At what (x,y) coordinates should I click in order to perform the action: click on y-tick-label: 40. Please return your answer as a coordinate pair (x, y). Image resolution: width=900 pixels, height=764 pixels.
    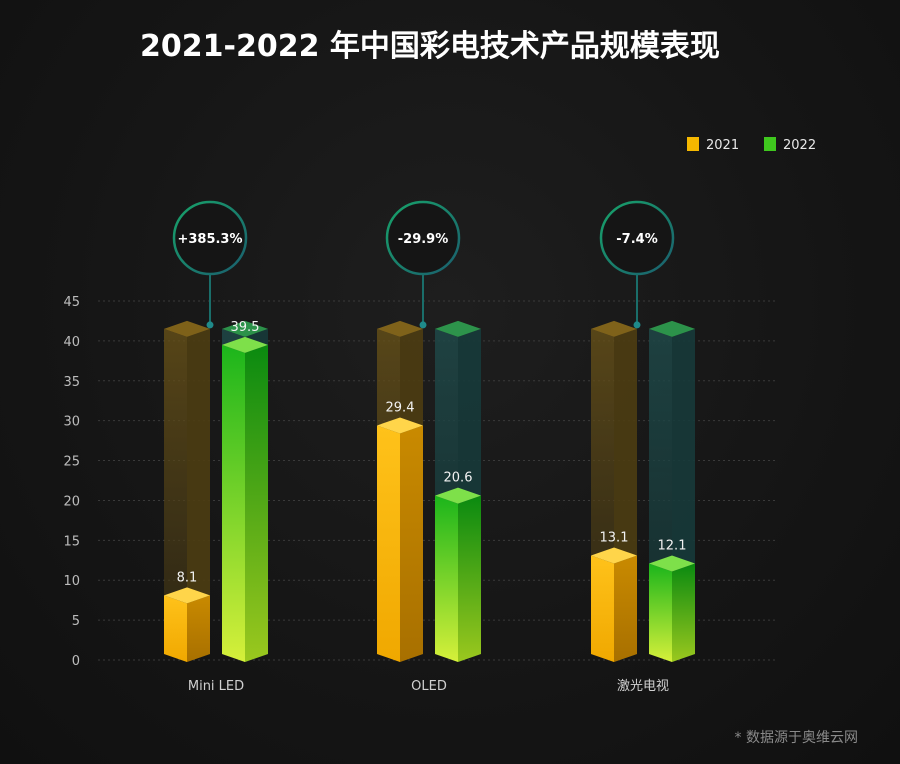
    Looking at the image, I should click on (71, 342).